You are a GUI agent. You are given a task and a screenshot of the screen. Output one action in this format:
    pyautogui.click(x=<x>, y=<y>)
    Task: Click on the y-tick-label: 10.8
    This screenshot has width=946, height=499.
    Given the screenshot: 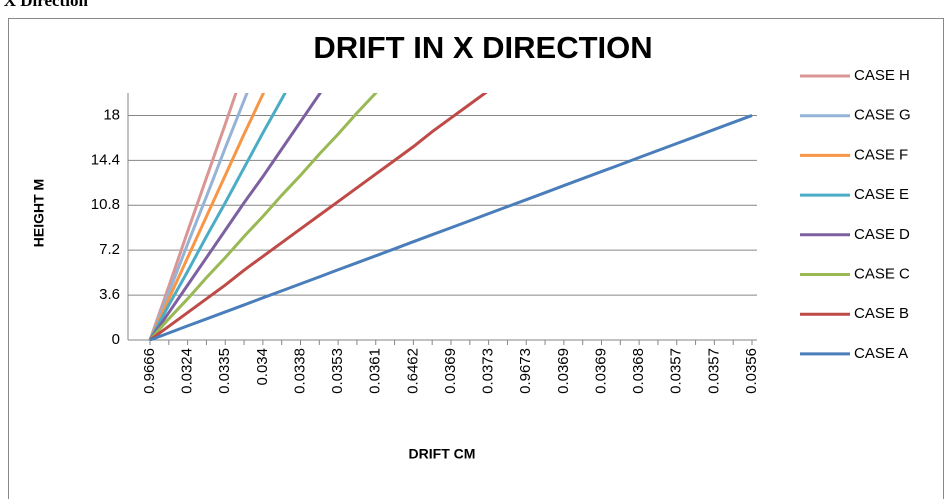 What is the action you would take?
    pyautogui.click(x=105, y=204)
    